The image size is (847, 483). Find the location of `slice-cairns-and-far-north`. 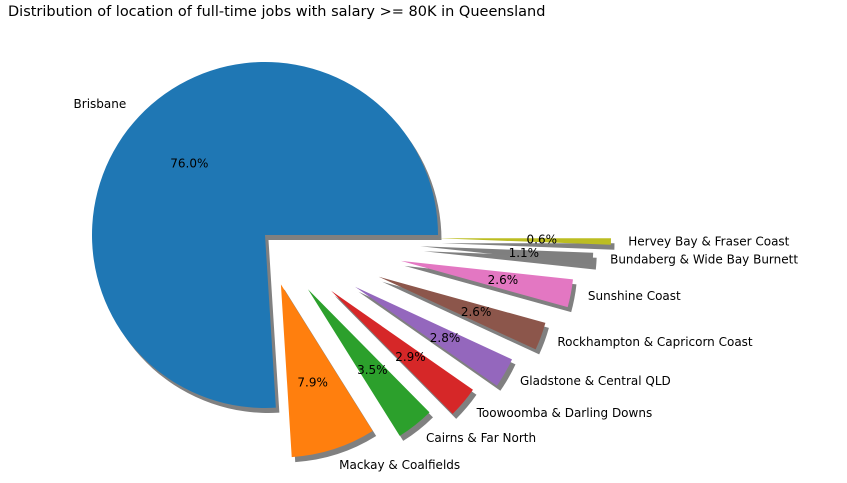

slice-cairns-and-far-north is located at coordinates (368, 362).